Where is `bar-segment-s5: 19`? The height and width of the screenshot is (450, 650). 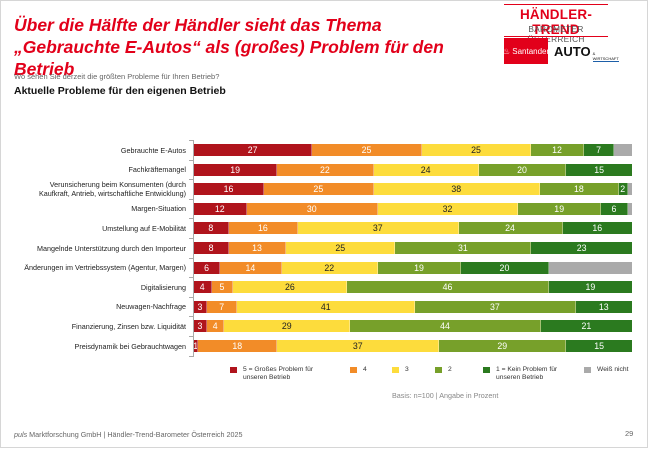
bar-segment-s5: 19 is located at coordinates (236, 169).